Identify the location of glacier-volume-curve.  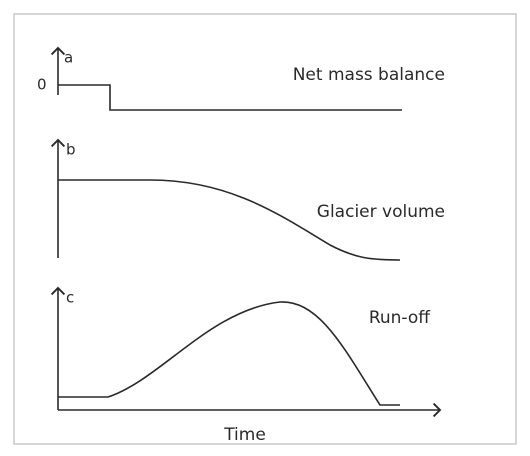
(229, 220).